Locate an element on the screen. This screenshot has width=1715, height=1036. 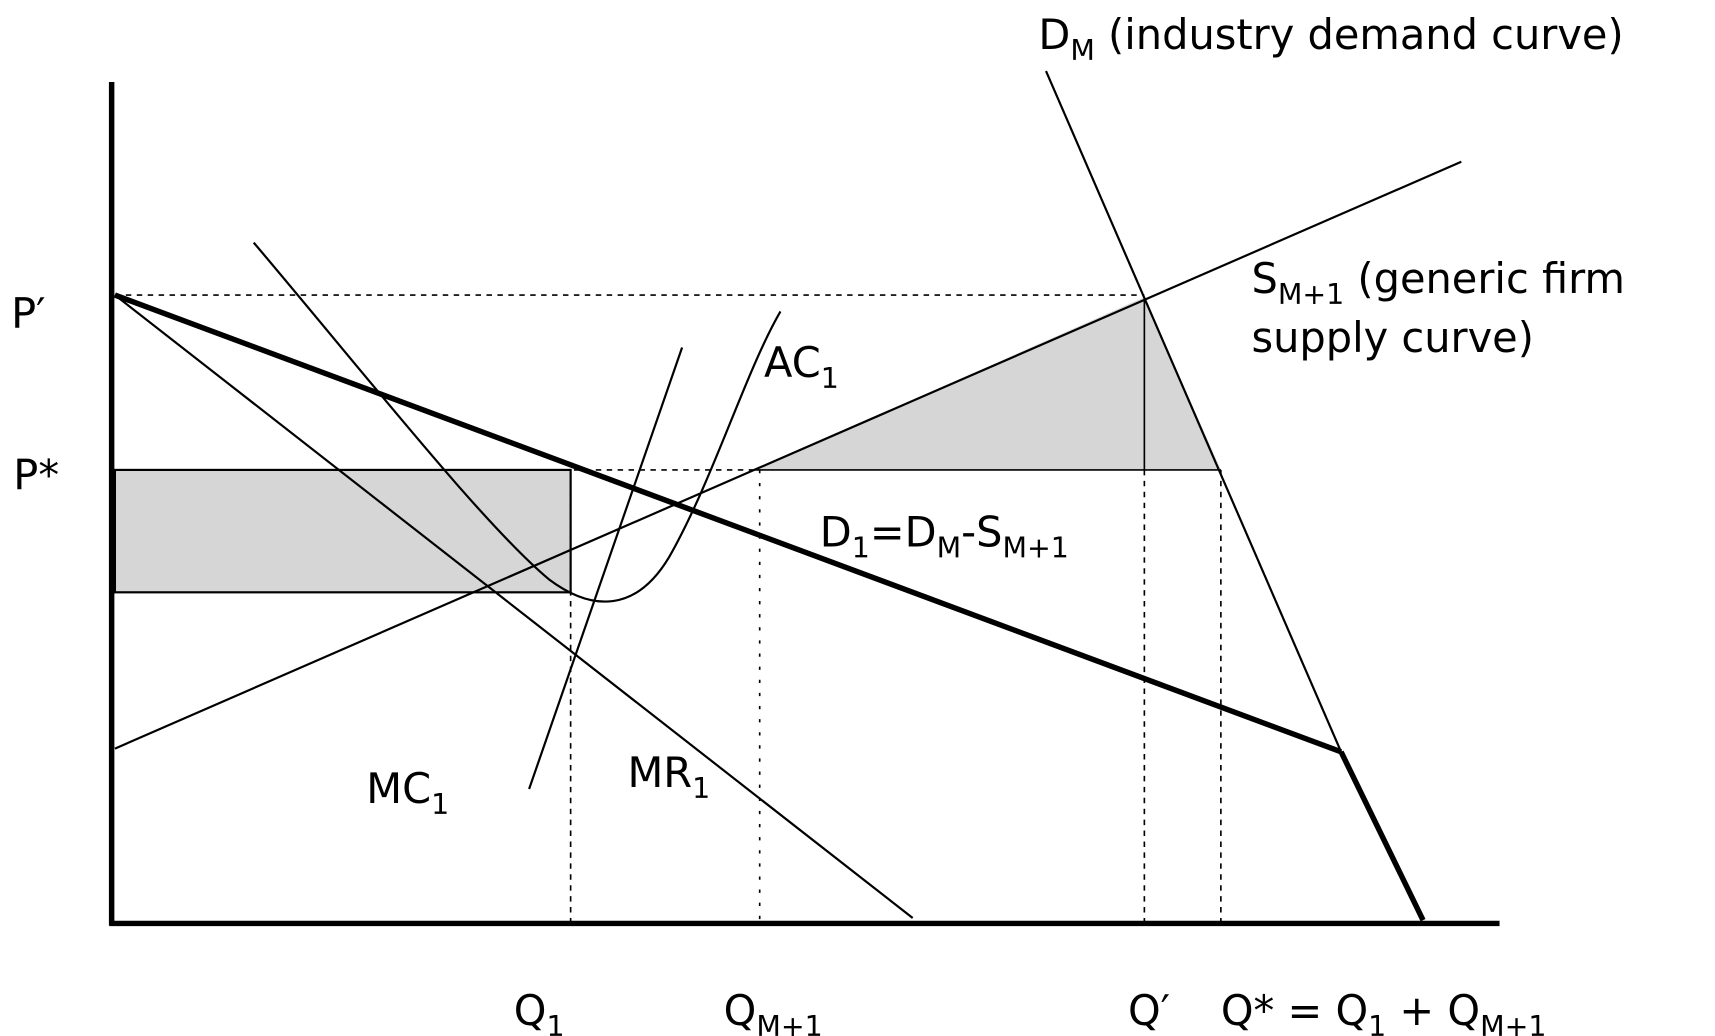
industry-demand-label: DM (industry demand curve) is located at coordinates (1330, 38).